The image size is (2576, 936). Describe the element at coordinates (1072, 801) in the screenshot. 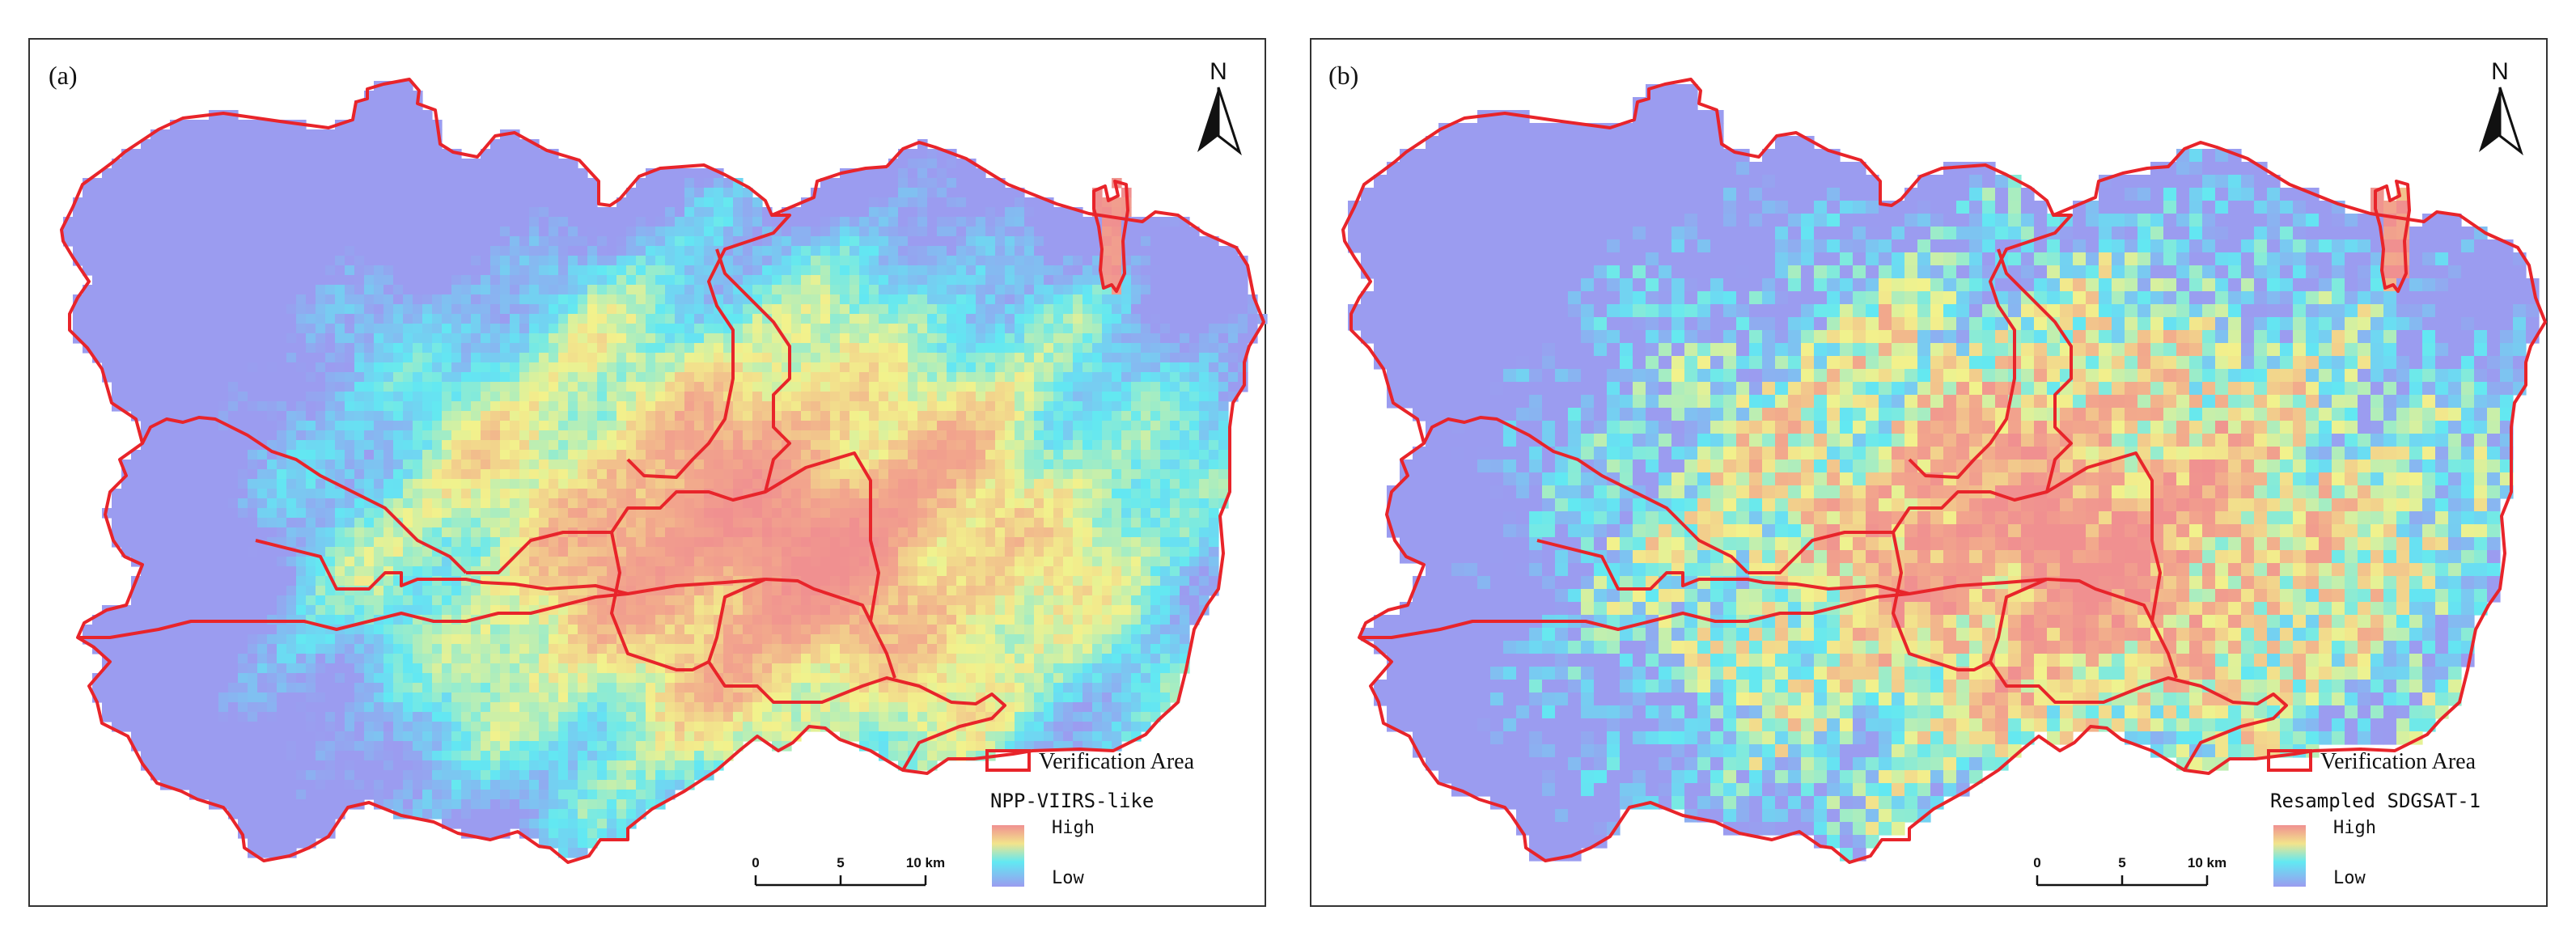

I see `legend-title: NPP-VIIRS-like` at that location.